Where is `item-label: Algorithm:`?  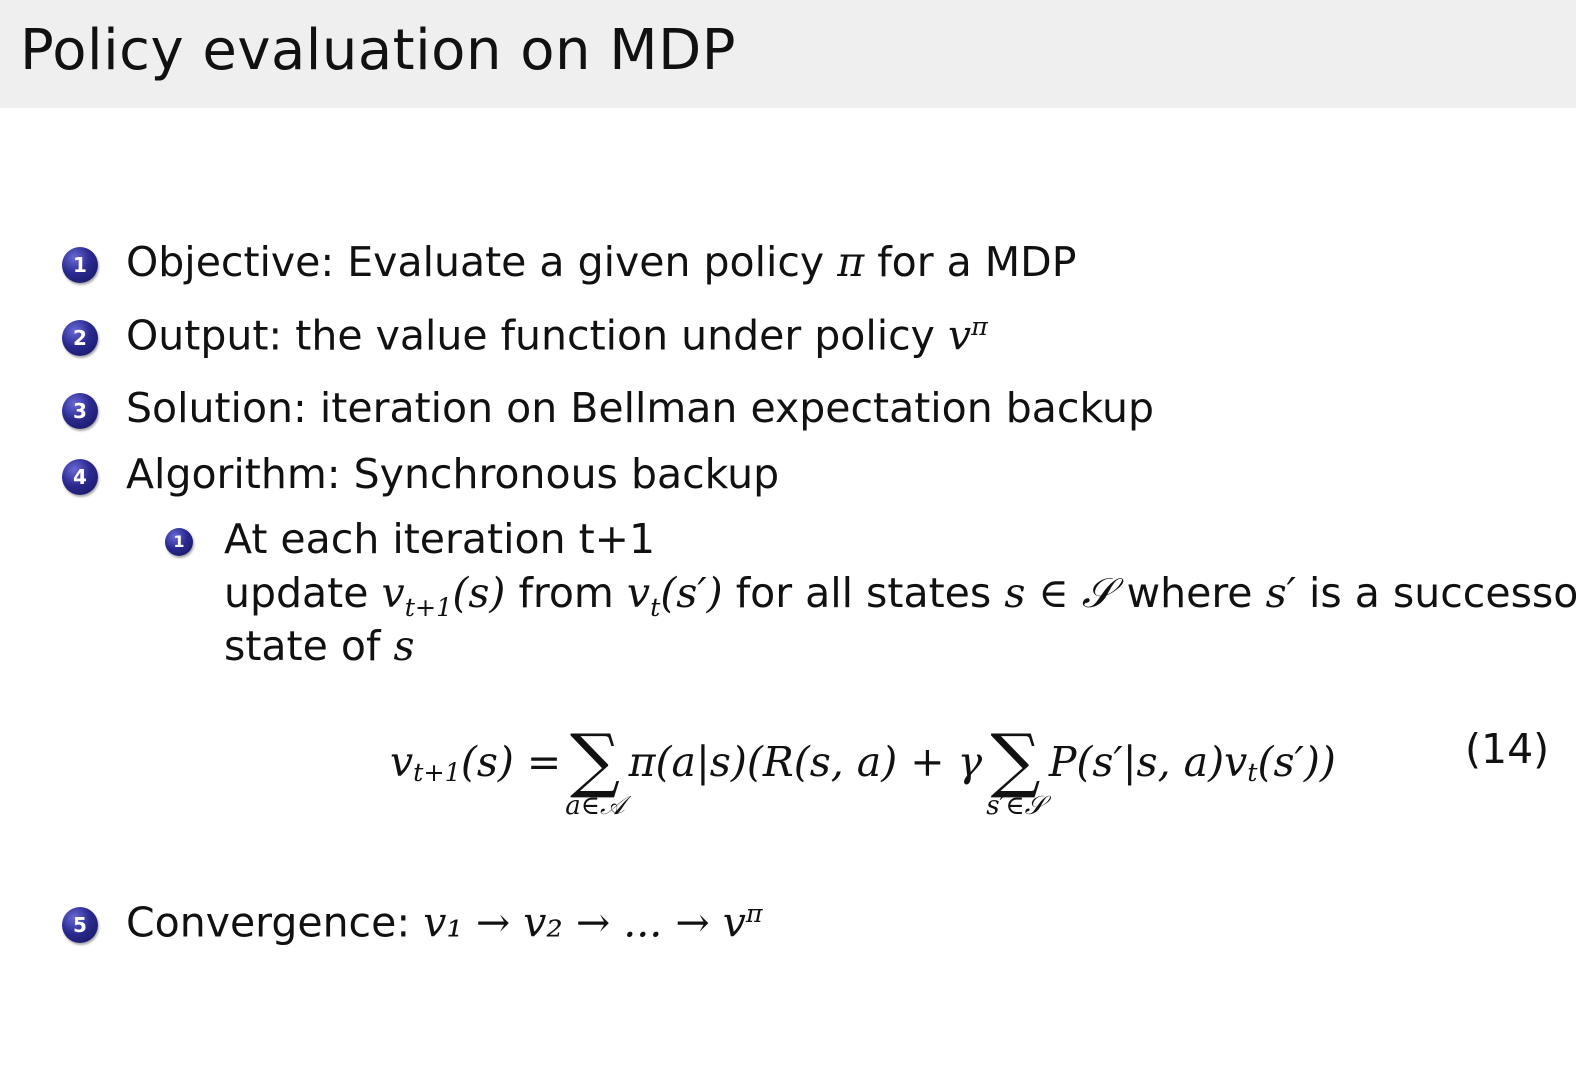
item-label: Algorithm: is located at coordinates (233, 474).